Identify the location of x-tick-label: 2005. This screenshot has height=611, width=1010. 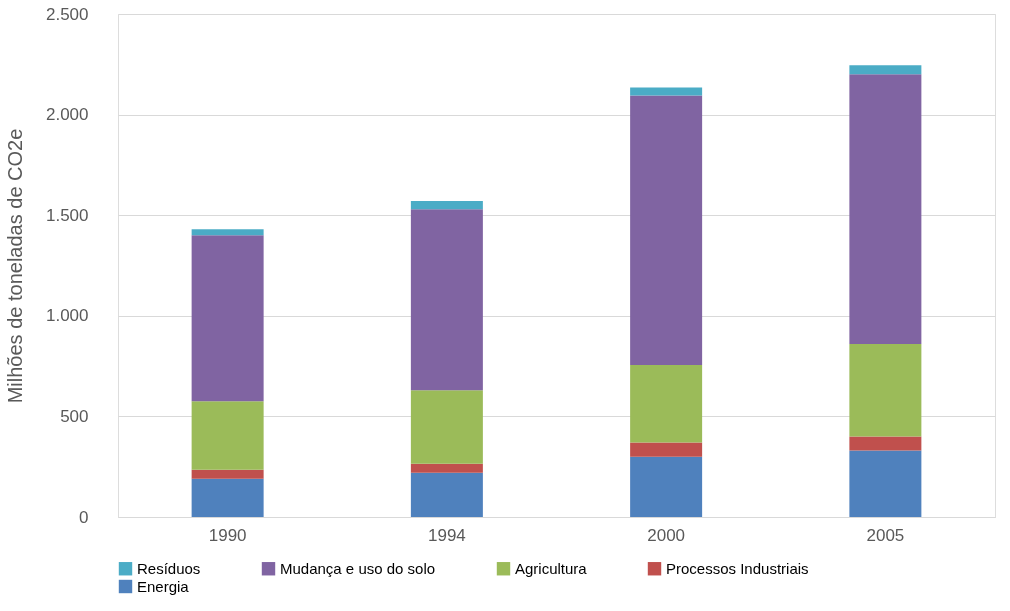
(885, 535).